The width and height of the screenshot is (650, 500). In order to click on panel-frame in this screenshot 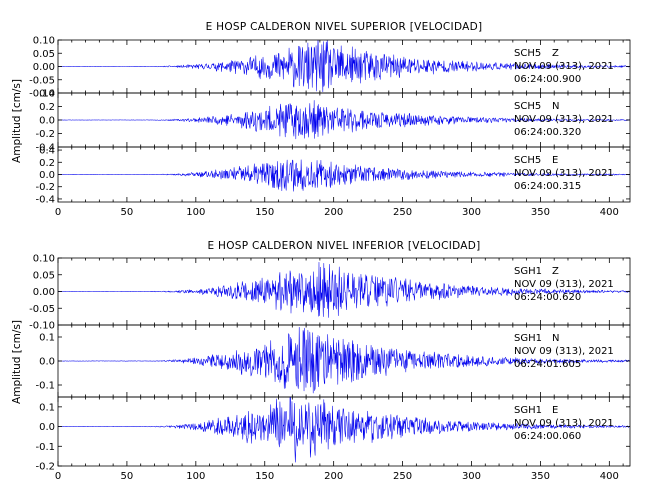, I will do `click(344, 431)`.